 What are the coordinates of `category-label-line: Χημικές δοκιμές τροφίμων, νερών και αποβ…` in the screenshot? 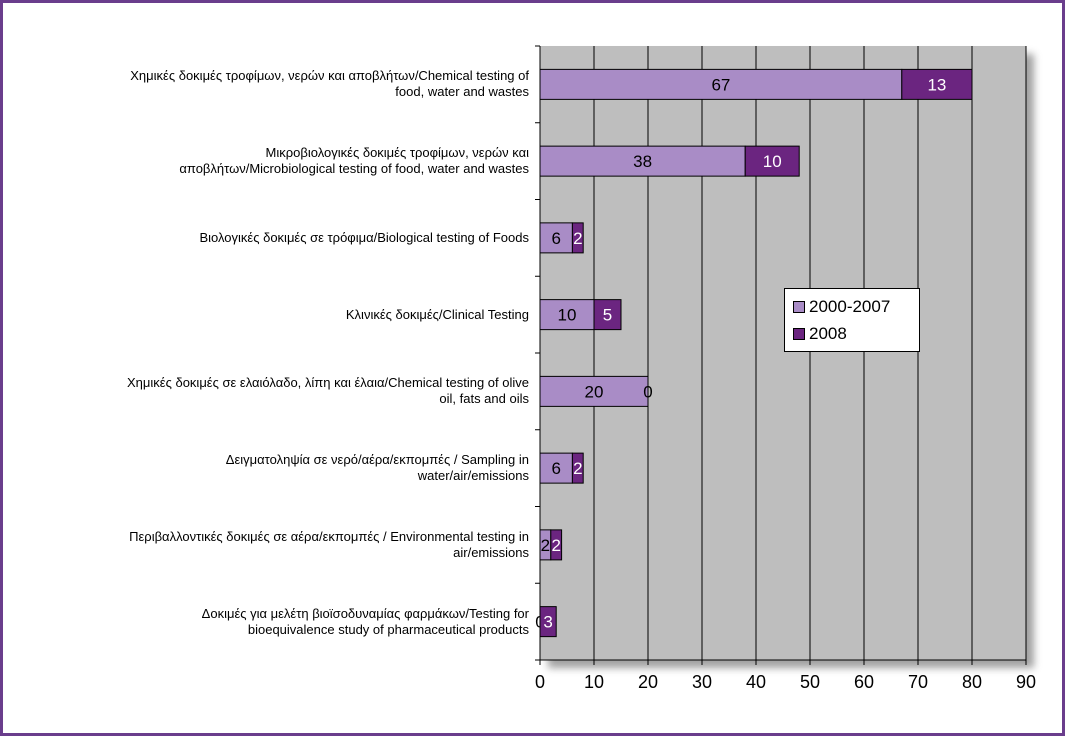 It's located at (329, 76).